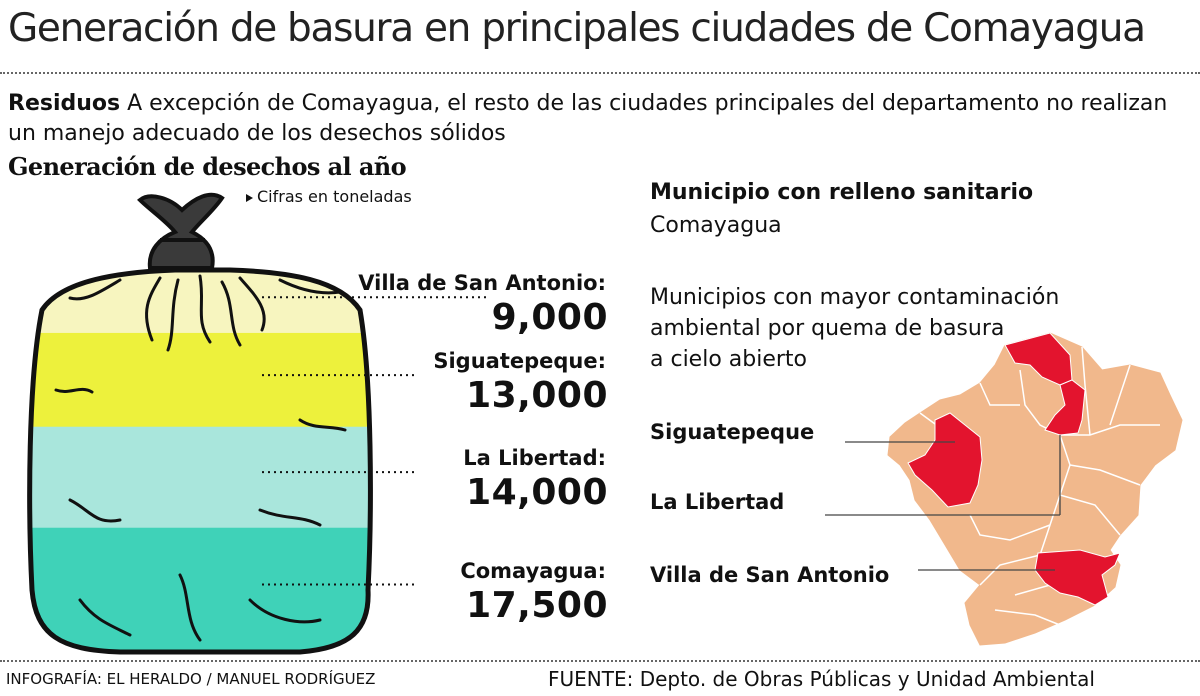  I want to click on category-label: La Libertad:, so click(534, 458).